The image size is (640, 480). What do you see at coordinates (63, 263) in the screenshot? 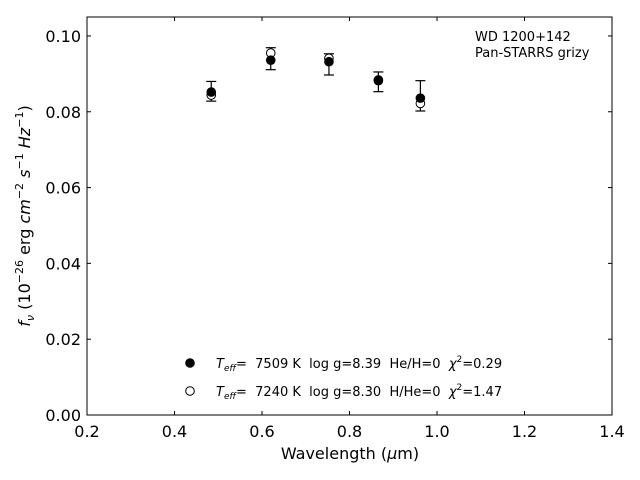
I see `y-tick-label: 0.04` at bounding box center [63, 263].